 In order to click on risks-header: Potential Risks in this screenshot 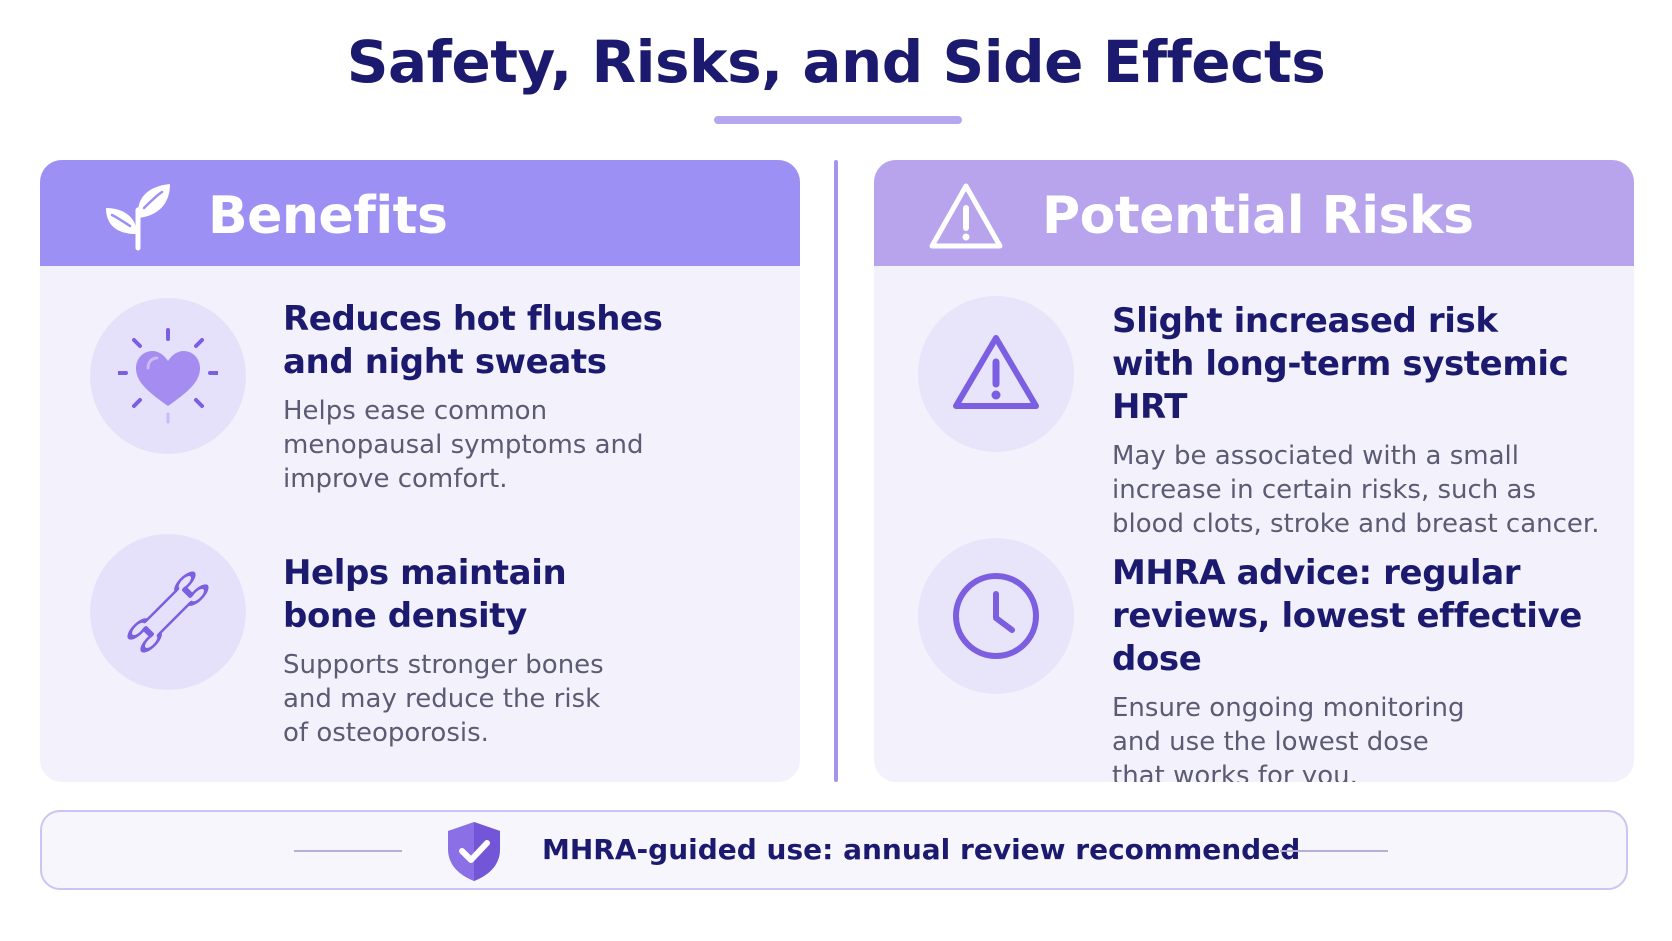, I will do `click(1254, 213)`.